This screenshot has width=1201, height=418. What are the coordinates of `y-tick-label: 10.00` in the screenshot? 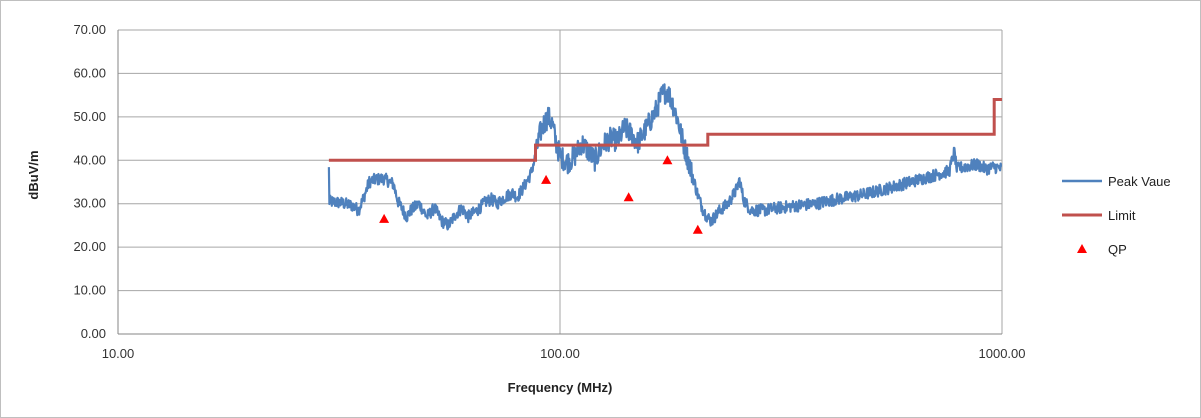 It's located at (89, 290).